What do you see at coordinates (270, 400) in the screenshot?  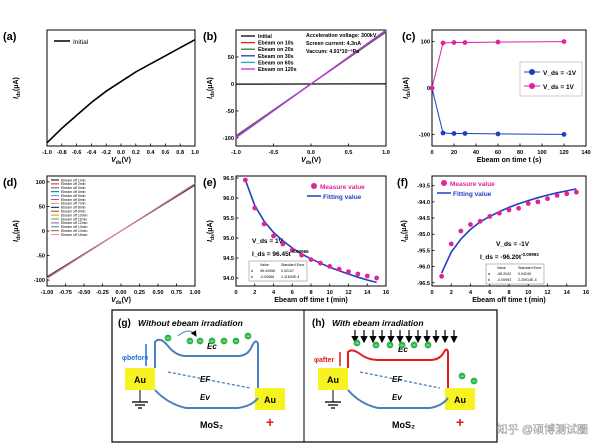 I see `panel-g-au-right-label: Au` at bounding box center [270, 400].